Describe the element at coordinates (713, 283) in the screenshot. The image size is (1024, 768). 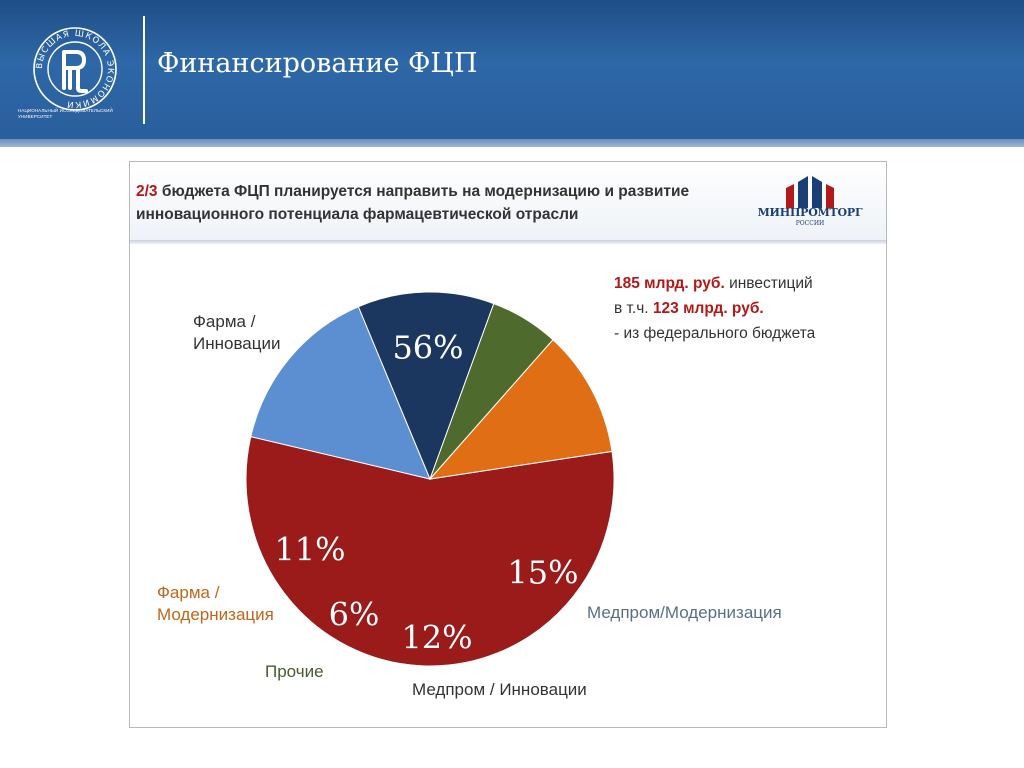
I see `note-line-1: 185 млрд. руб. инвестиций` at that location.